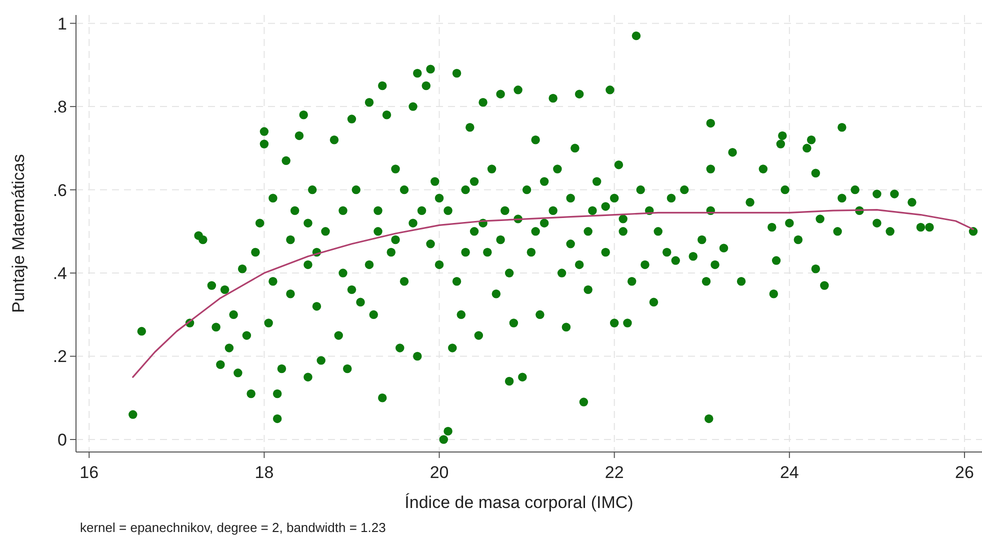  What do you see at coordinates (89, 472) in the screenshot?
I see `x-tick-label: 16` at bounding box center [89, 472].